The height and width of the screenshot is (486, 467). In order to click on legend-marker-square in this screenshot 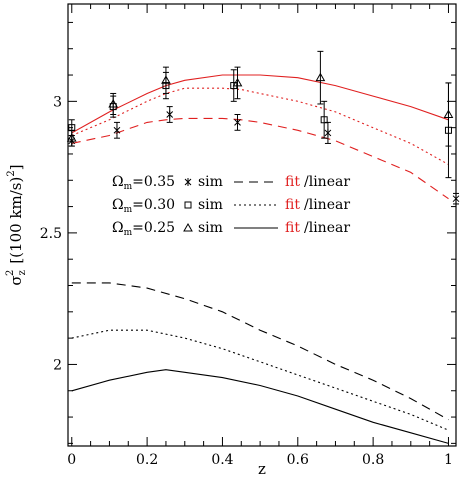, I will do `click(188, 205)`.